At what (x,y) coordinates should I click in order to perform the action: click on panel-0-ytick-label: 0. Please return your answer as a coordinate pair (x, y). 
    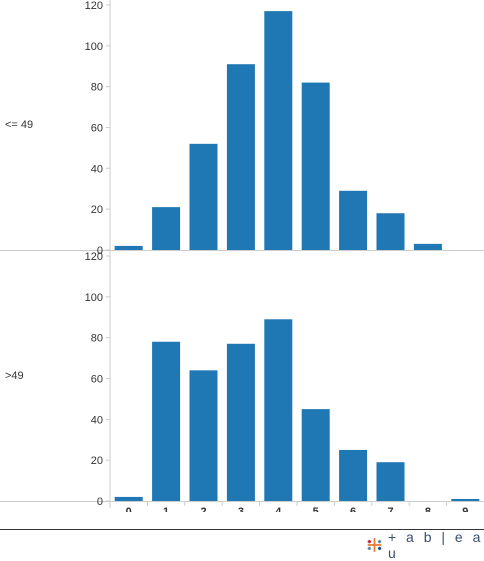
    Looking at the image, I should click on (100, 251).